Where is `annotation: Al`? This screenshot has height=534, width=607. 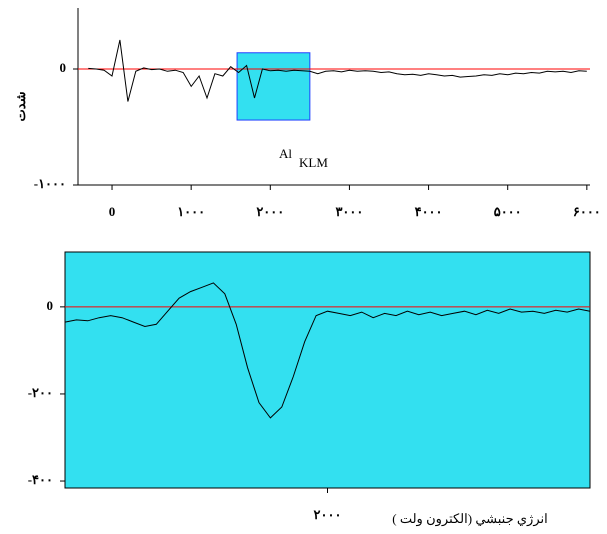 annotation: Al is located at coordinates (285, 153).